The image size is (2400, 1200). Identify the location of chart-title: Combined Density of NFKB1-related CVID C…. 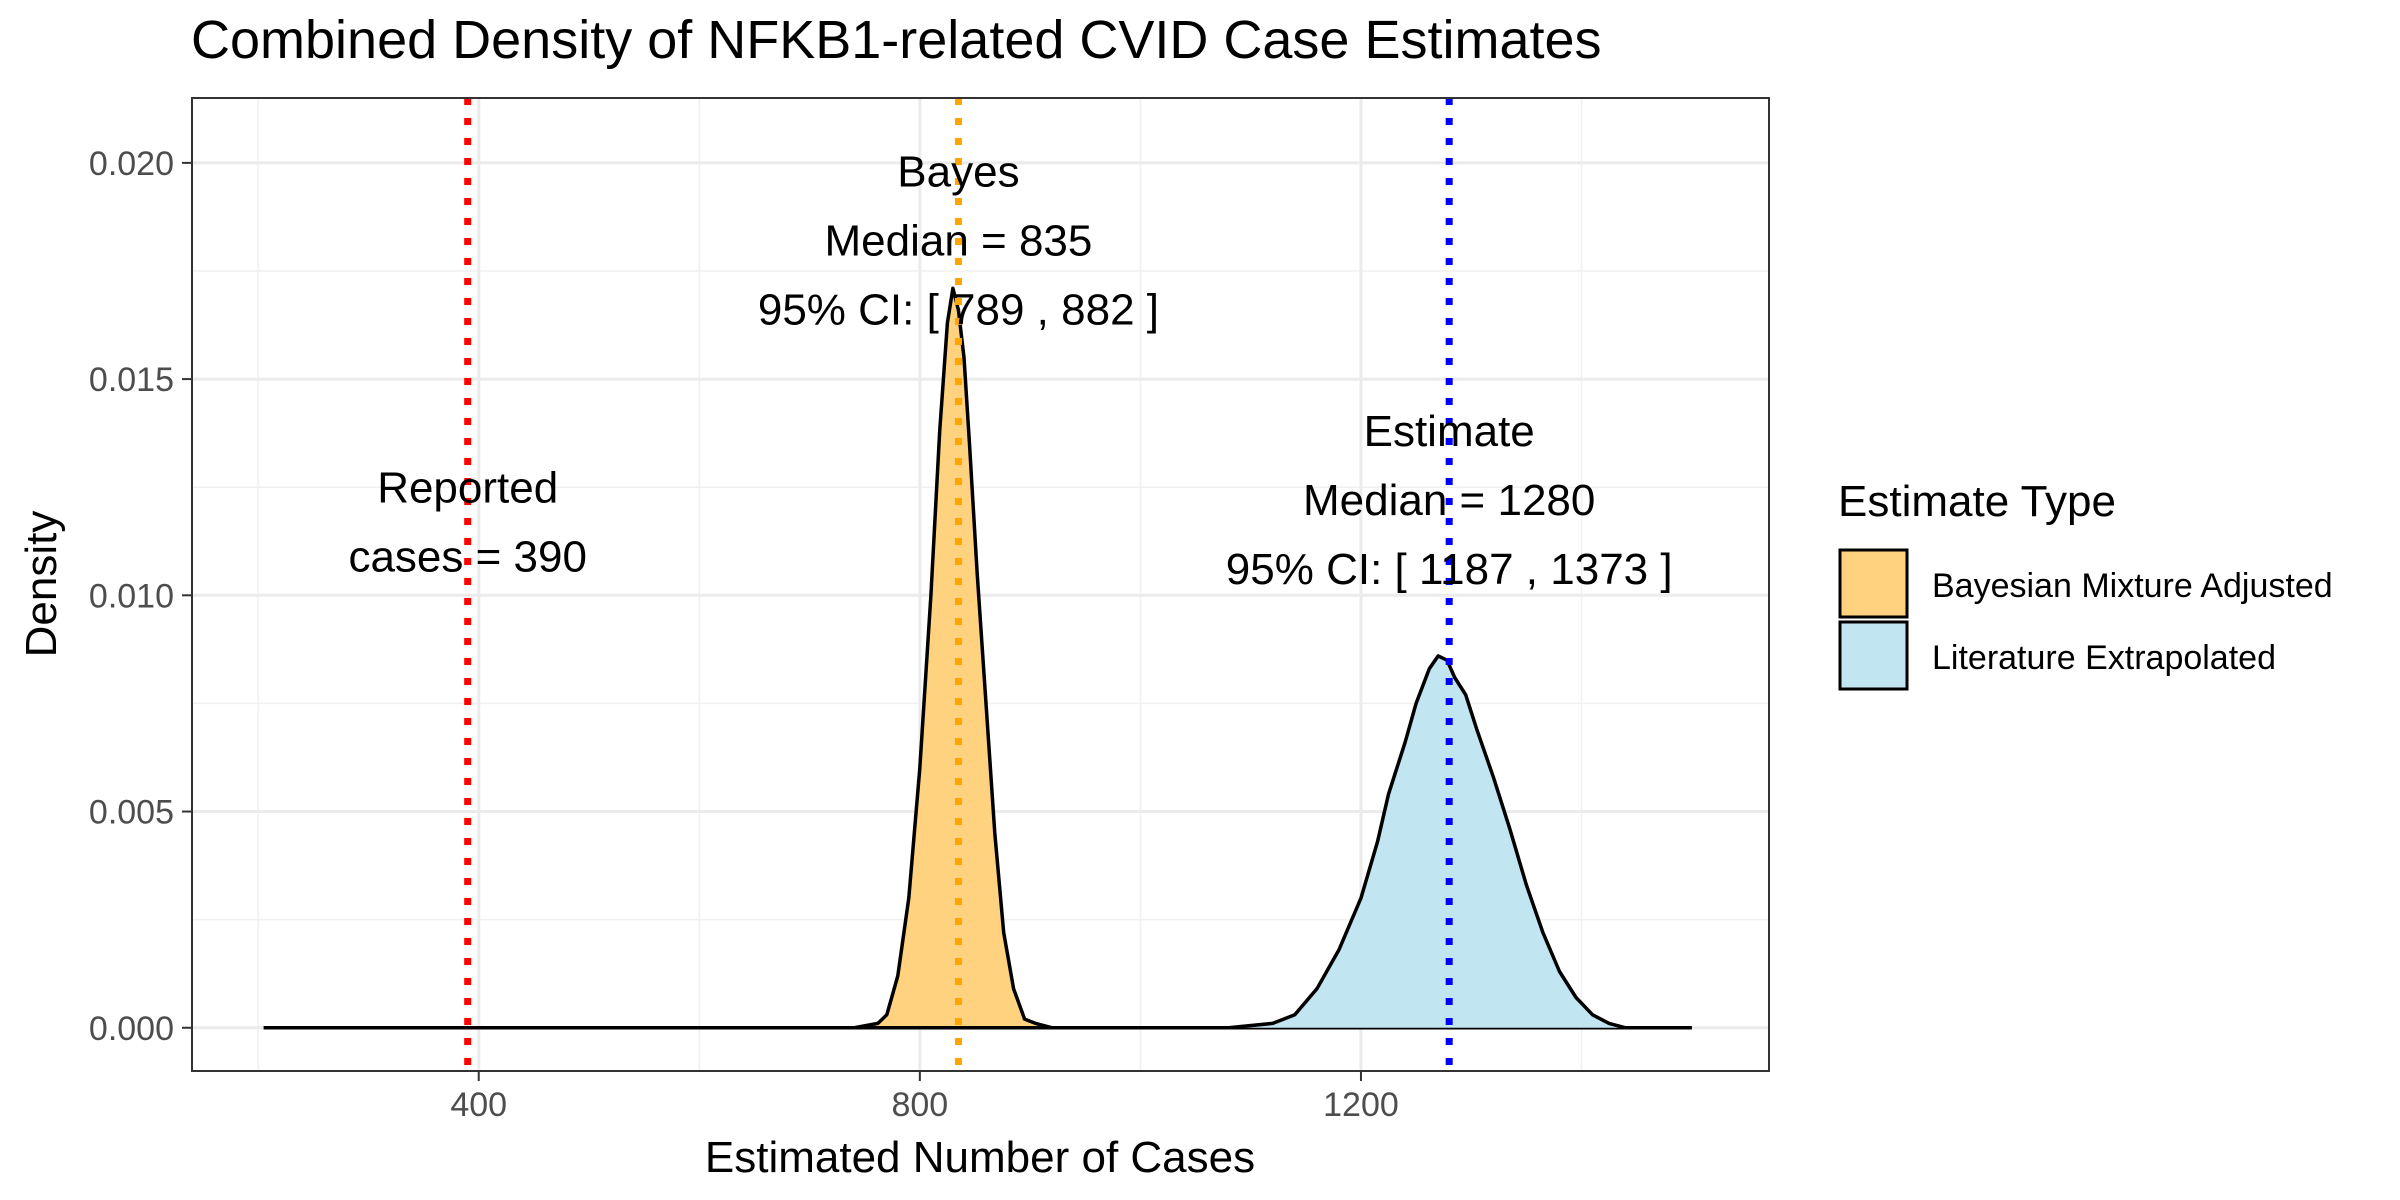
(896, 40).